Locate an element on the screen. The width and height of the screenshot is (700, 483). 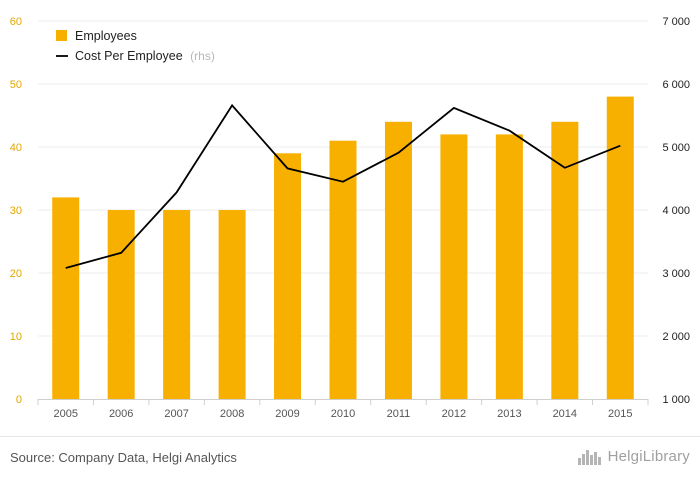
svg-text: Cost Per Employee (rhs) is located at coordinates (145, 56).